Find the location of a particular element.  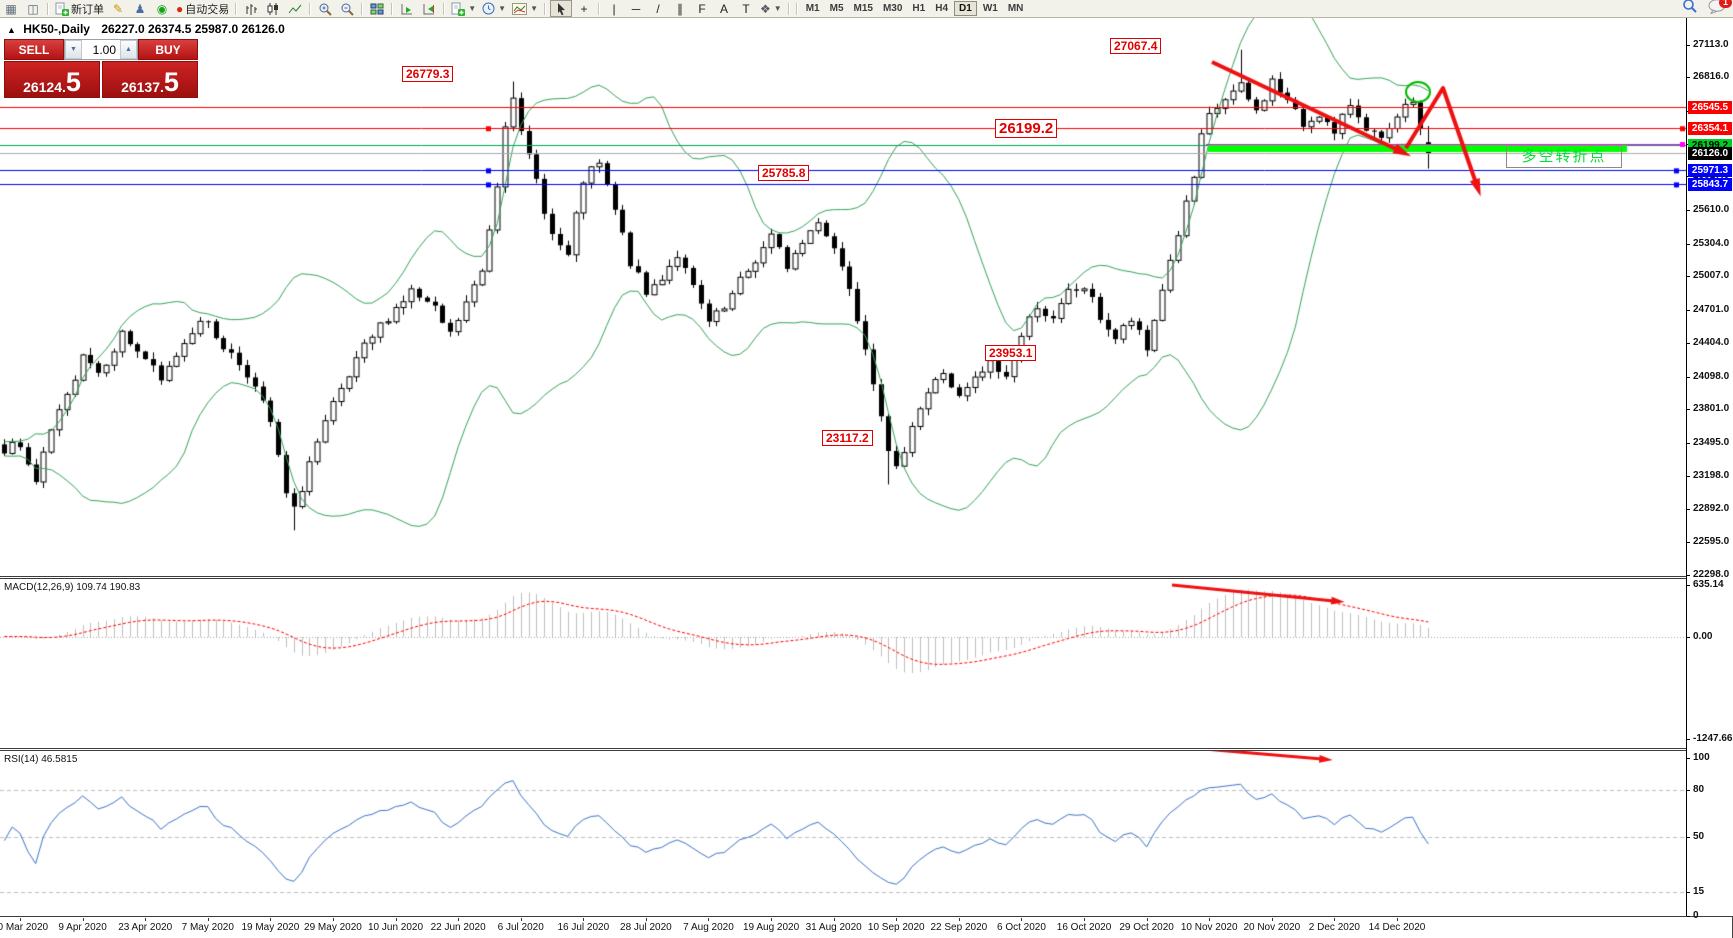

volume-input: 1.00 is located at coordinates (104, 49).